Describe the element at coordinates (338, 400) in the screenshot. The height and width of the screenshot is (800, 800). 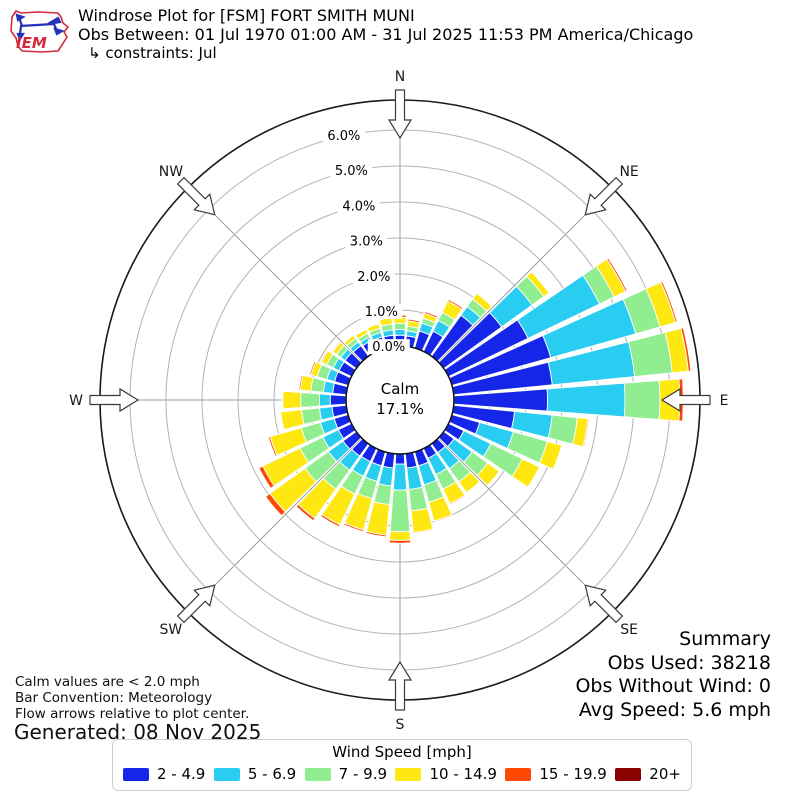
I see `bar-270-bin0` at that location.